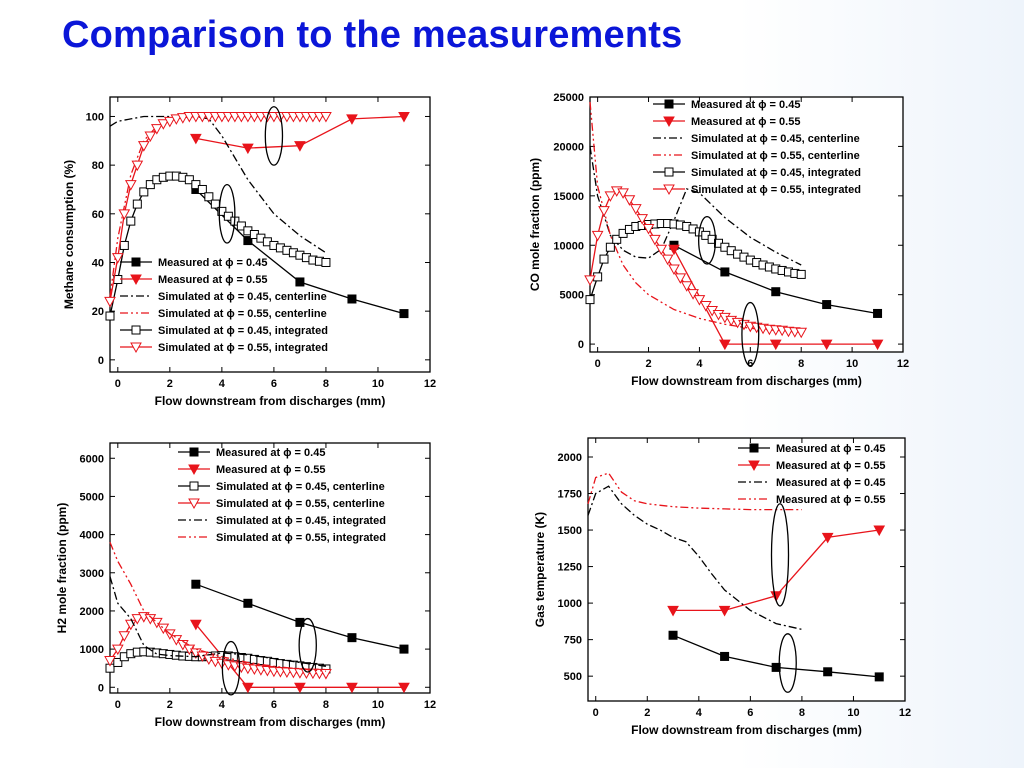  What do you see at coordinates (92, 459) in the screenshot?
I see `y-tick-label: 6000` at bounding box center [92, 459].